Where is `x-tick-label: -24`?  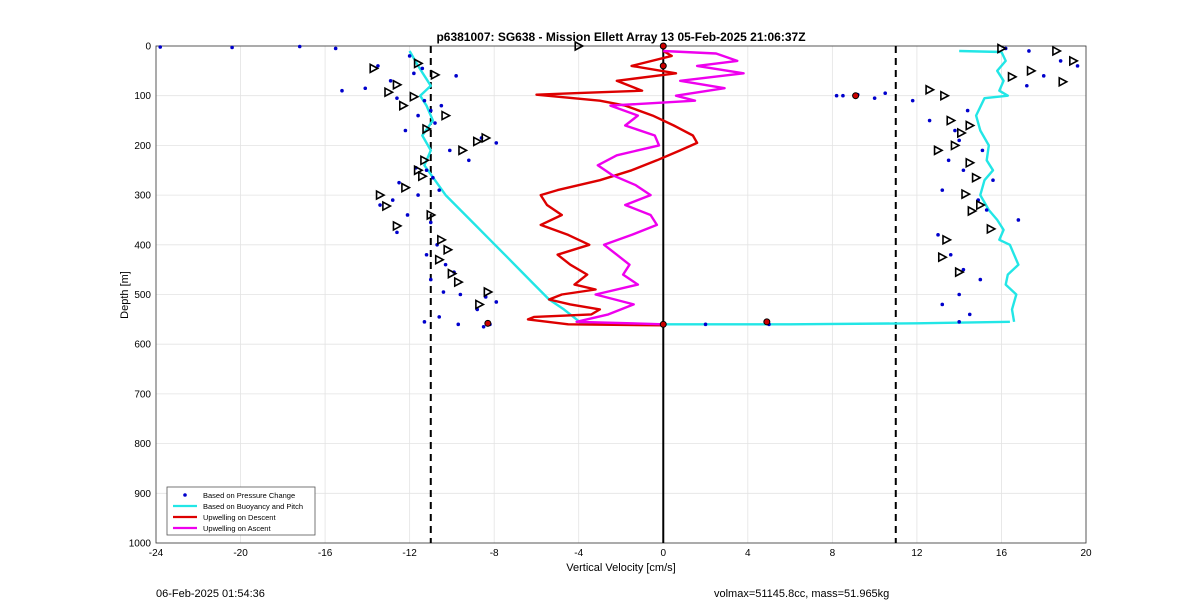 x-tick-label: -24 is located at coordinates (156, 553).